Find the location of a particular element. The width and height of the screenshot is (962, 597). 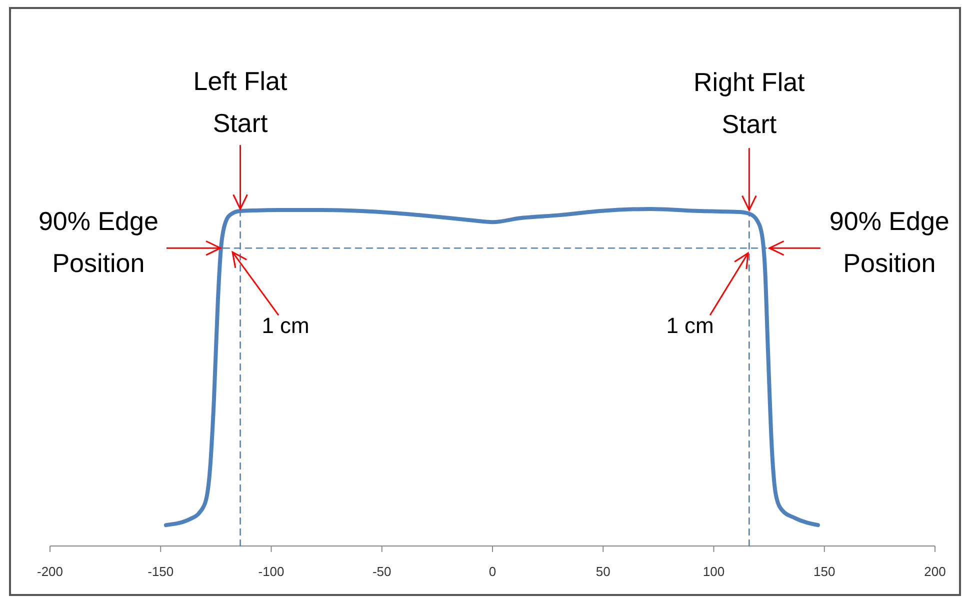

x-tick-label: 150 is located at coordinates (825, 571).